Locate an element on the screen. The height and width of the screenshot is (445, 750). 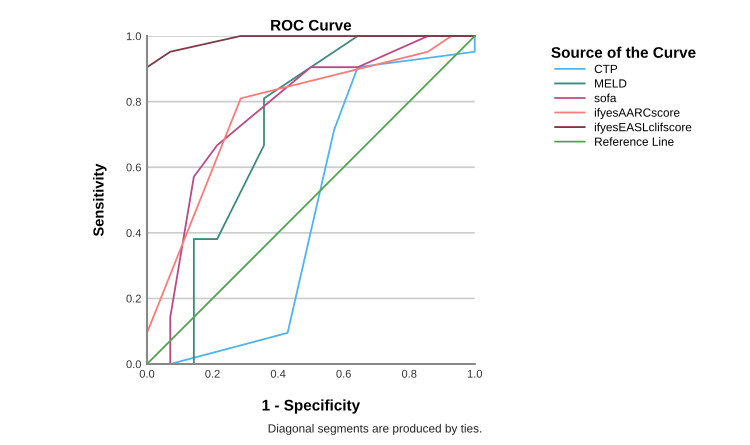
legend-label: MELD is located at coordinates (610, 83).